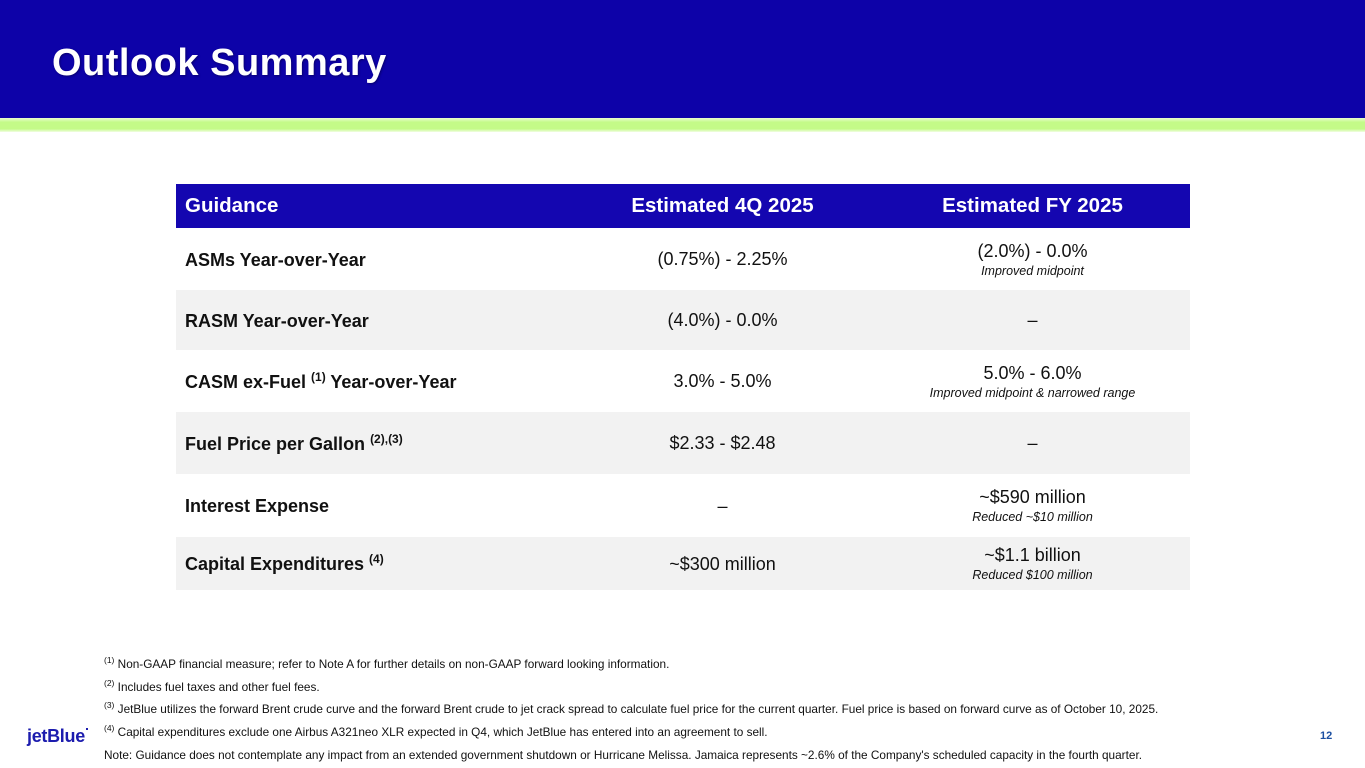  I want to click on accent-stripe, so click(682, 125).